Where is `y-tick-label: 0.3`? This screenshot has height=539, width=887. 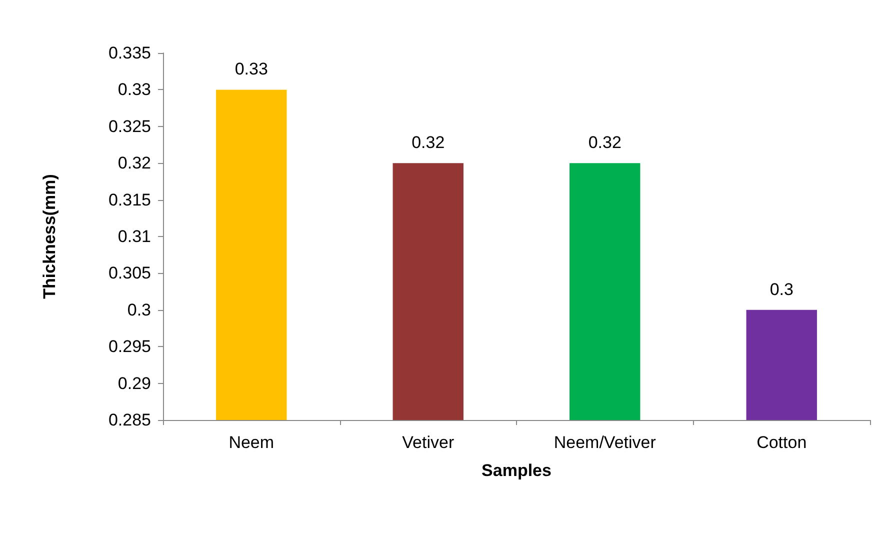
y-tick-label: 0.3 is located at coordinates (139, 310).